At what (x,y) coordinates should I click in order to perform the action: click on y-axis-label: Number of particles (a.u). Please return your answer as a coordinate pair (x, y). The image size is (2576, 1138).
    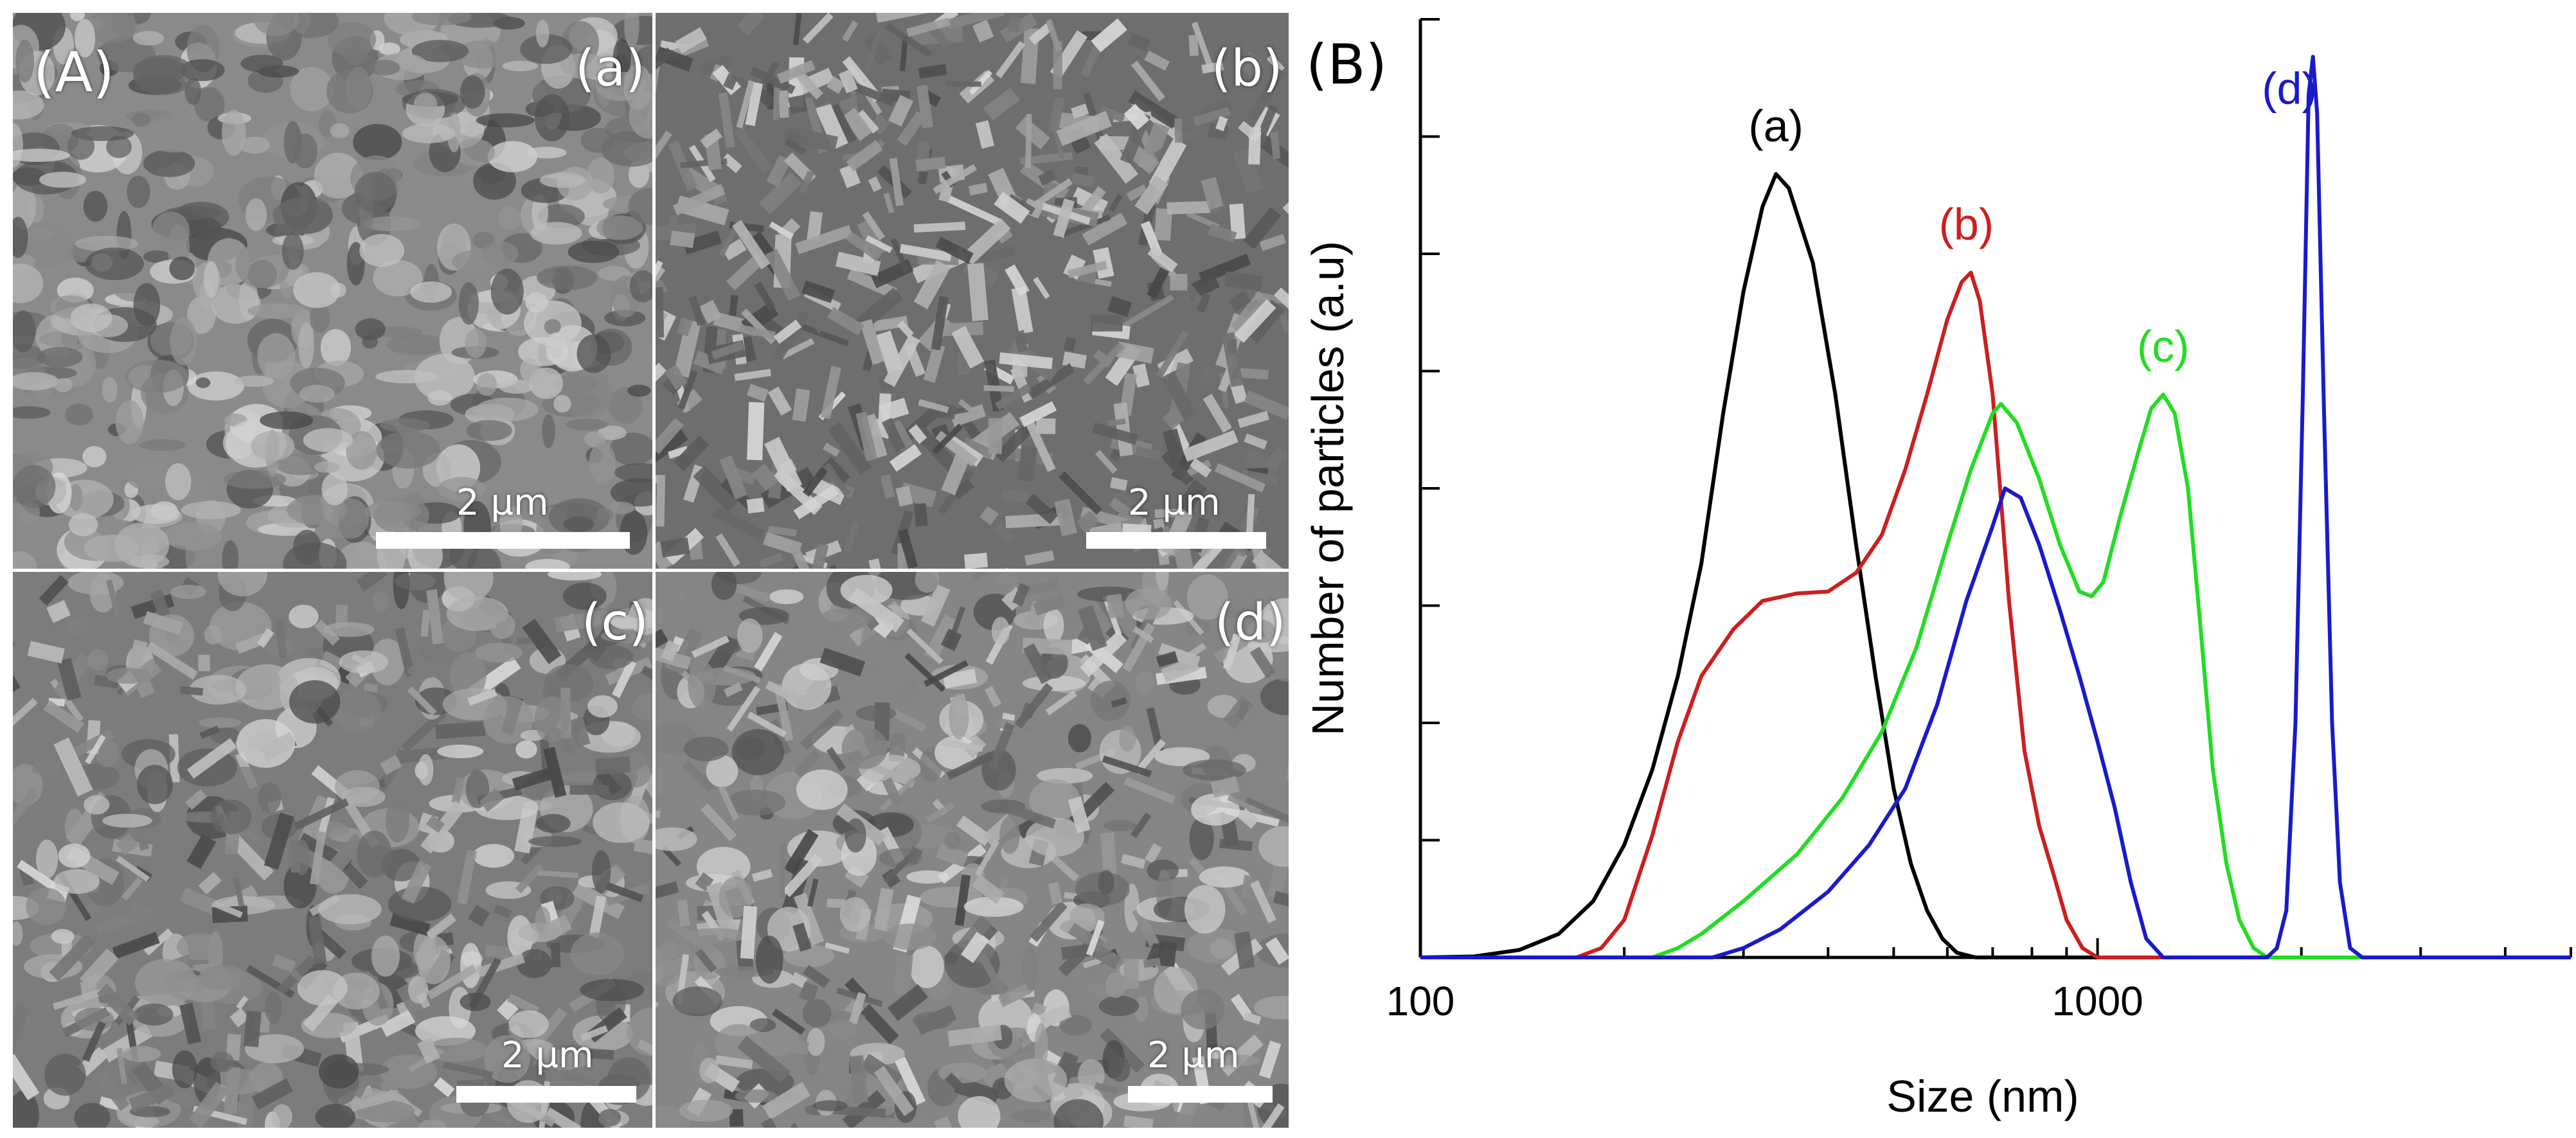
    Looking at the image, I should click on (1328, 489).